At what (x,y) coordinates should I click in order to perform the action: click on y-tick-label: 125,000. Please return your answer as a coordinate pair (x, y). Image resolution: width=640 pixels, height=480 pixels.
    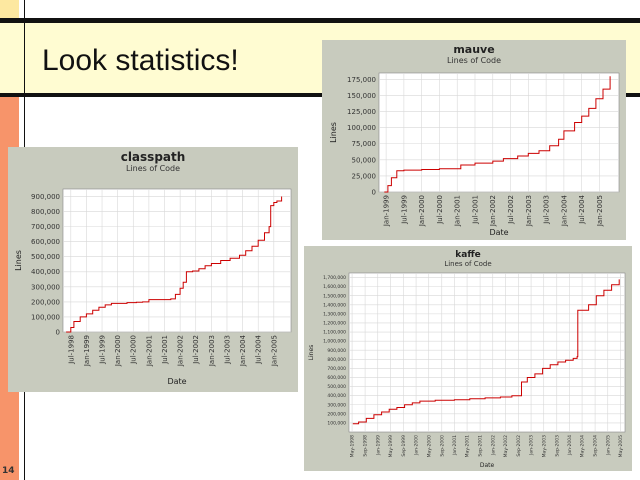
    Looking at the image, I should click on (361, 112).